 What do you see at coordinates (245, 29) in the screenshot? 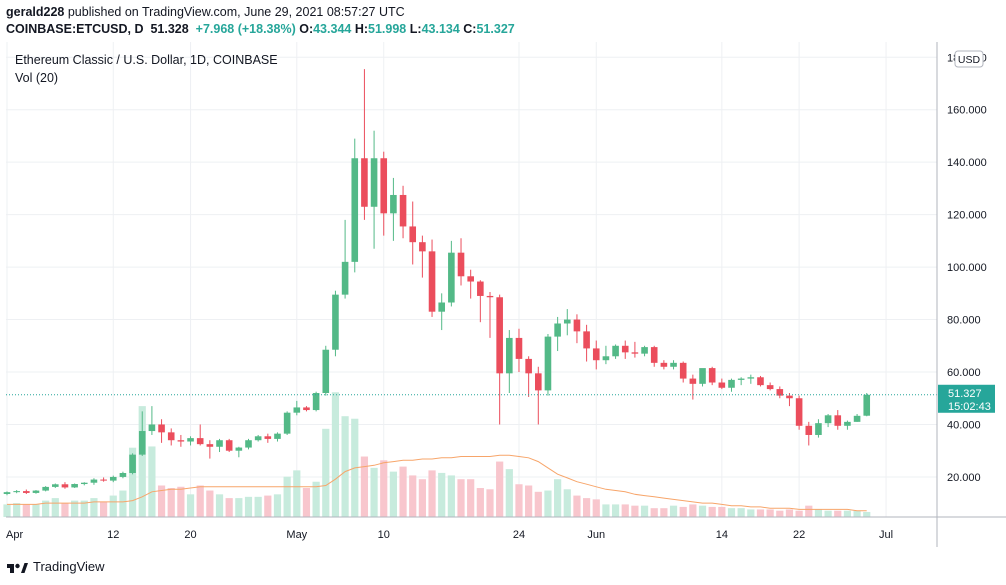
I see `price-change: +7.968 (+18.38%)` at bounding box center [245, 29].